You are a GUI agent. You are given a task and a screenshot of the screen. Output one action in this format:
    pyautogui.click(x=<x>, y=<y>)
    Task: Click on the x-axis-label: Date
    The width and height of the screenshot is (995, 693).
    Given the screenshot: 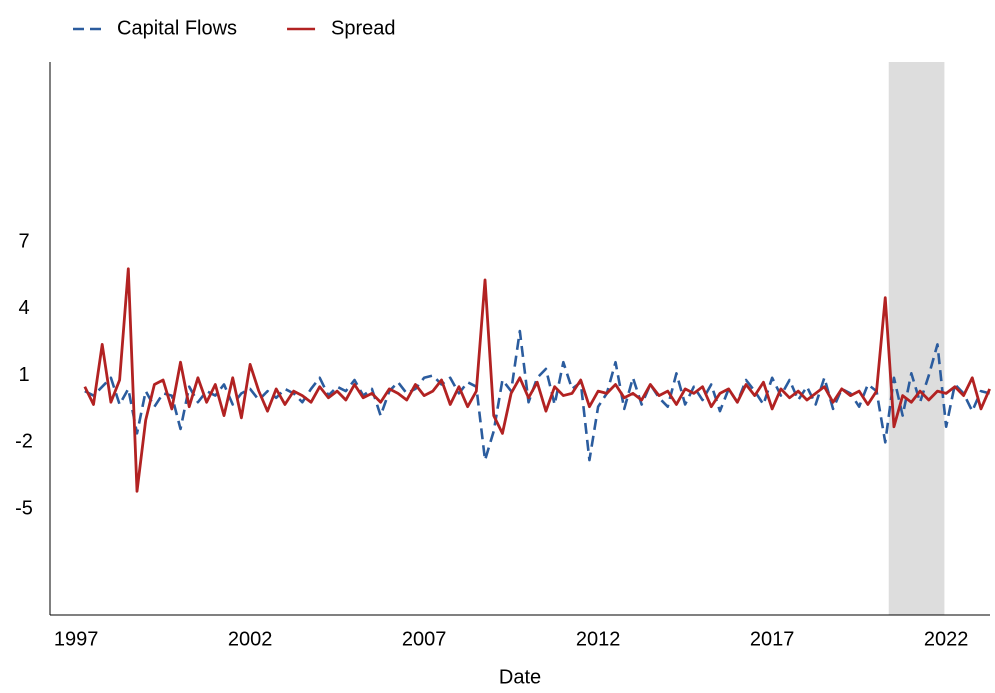 What is the action you would take?
    pyautogui.click(x=520, y=677)
    